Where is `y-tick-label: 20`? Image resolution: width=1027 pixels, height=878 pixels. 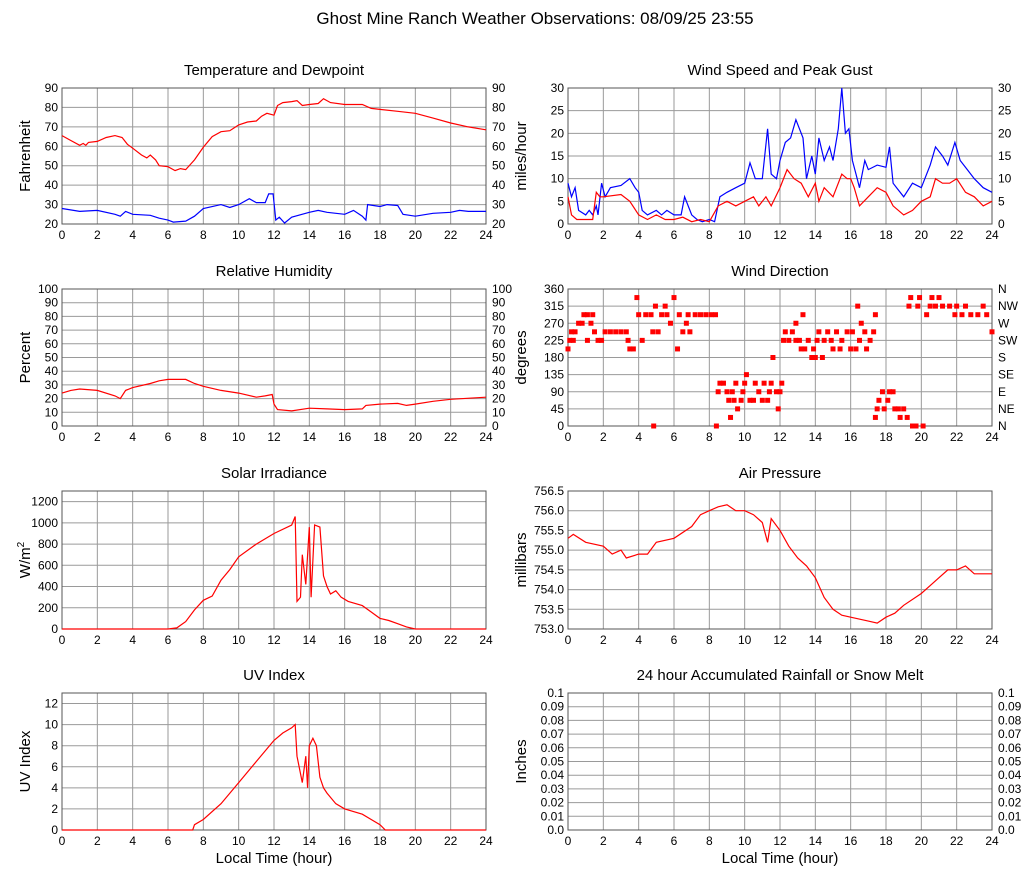
y-tick-label: 20 is located at coordinates (52, 399).